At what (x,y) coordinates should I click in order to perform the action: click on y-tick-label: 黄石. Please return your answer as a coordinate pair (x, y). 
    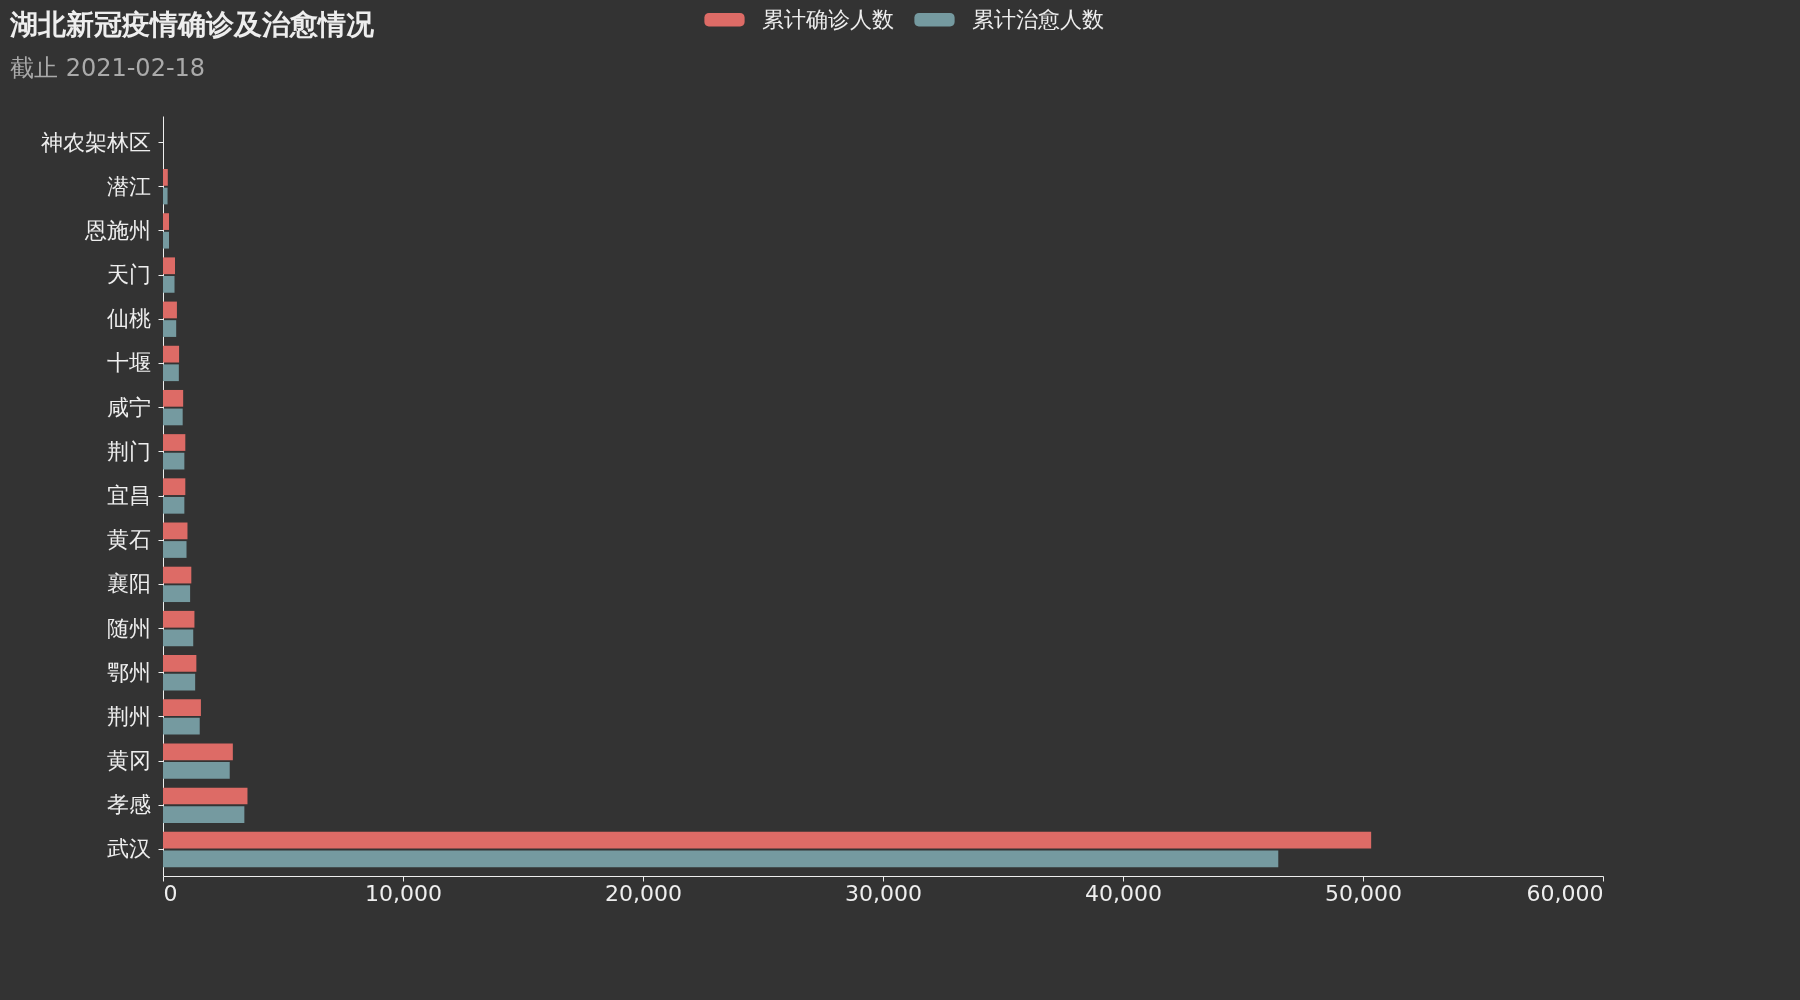
    Looking at the image, I should click on (128, 540).